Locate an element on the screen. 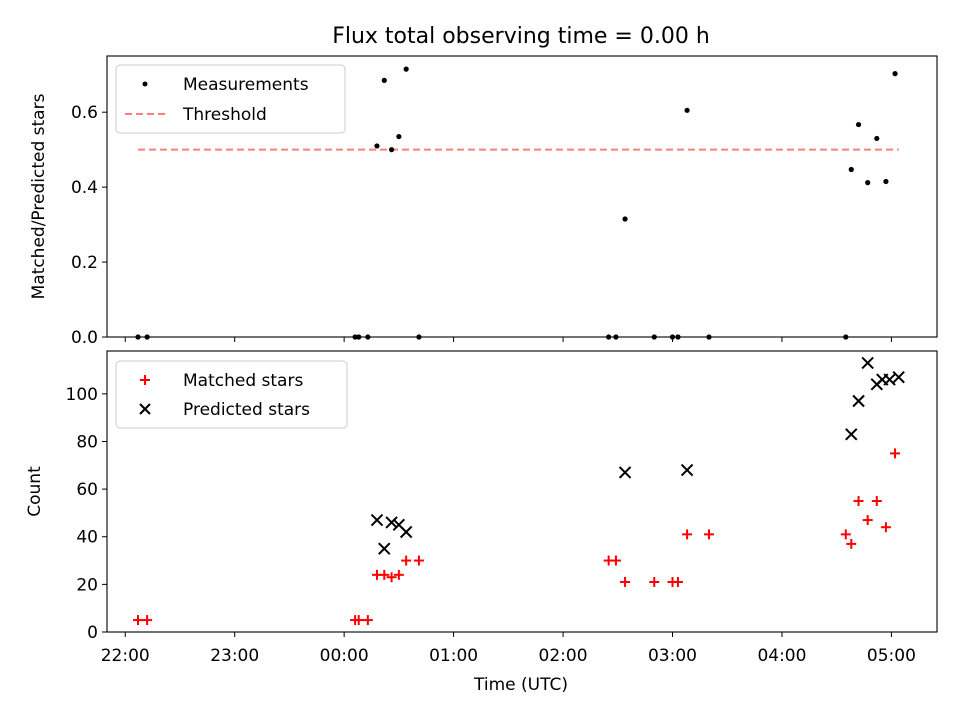 Image resolution: width=960 pixels, height=720 pixels. bottom-y-tick-label: 80 is located at coordinates (87, 442).